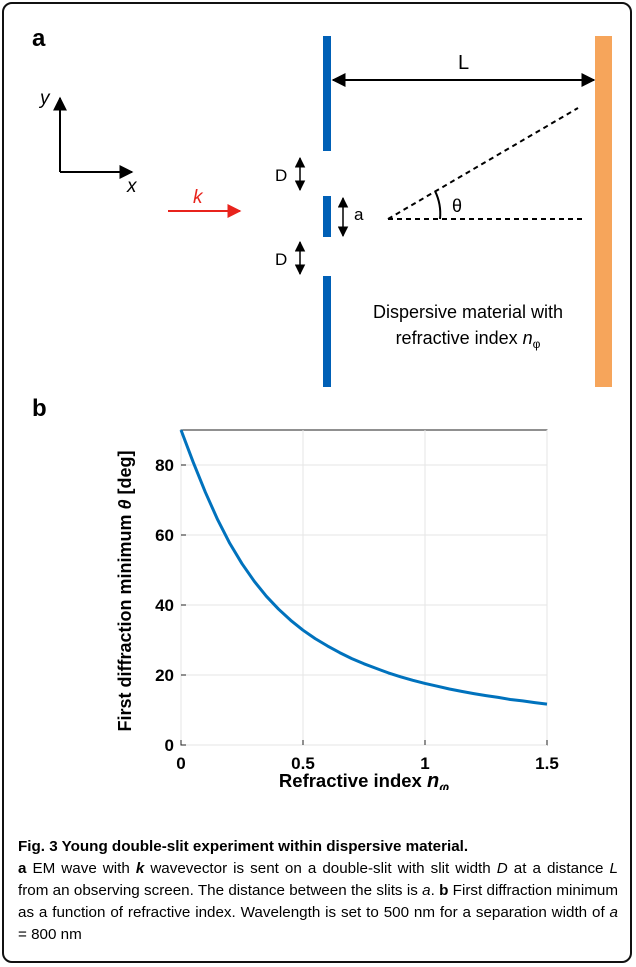 Image resolution: width=636 pixels, height=967 pixels. Describe the element at coordinates (39, 38) in the screenshot. I see `panel-a-label: a` at that location.